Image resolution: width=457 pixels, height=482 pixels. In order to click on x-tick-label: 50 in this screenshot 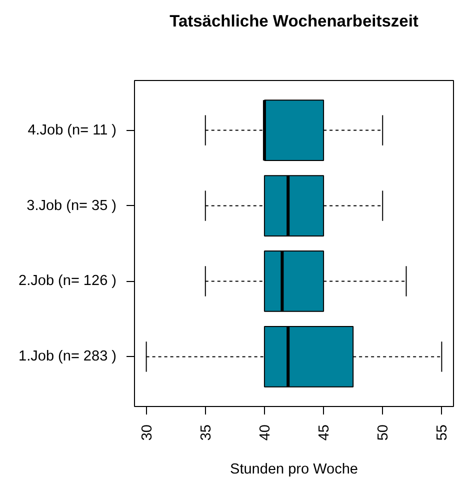, I will do `click(384, 432)`.